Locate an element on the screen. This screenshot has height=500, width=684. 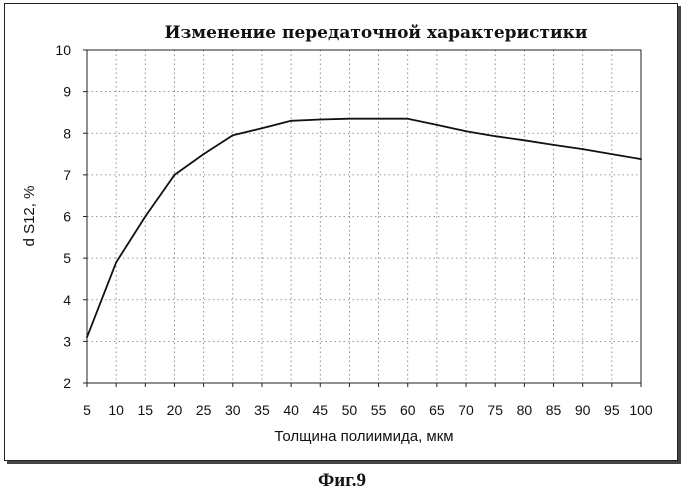
y-tick-label: 5 is located at coordinates (67, 258).